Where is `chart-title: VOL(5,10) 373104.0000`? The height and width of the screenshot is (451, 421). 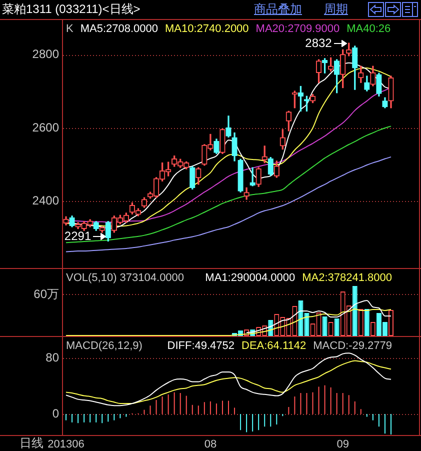
chart-title: VOL(5,10) 373104.0000 is located at coordinates (125, 278).